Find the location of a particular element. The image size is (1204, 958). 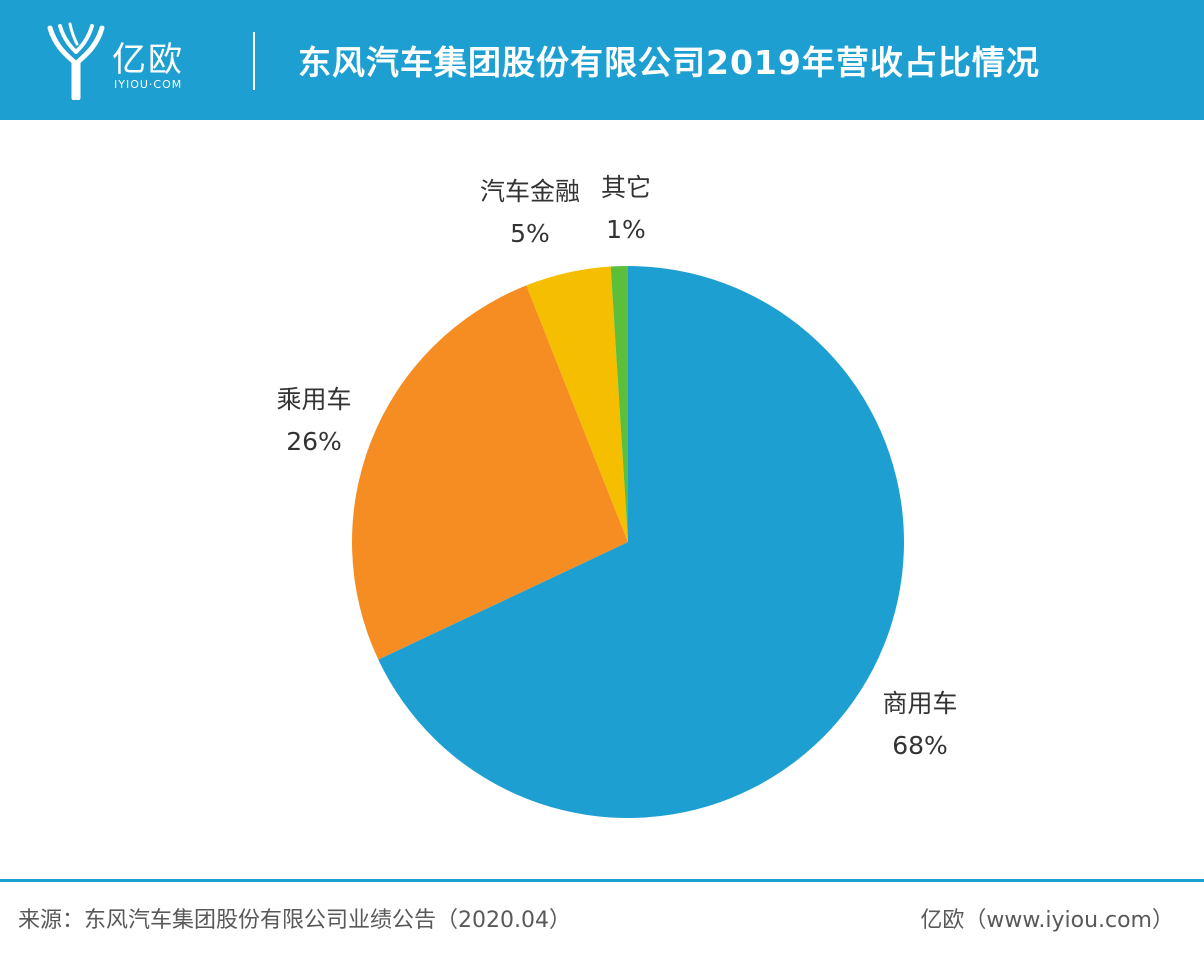

header-bar: 亿欧 IYIOU·COM 东风汽车集团股份有限公司2019年营收占比情况 is located at coordinates (602, 60).